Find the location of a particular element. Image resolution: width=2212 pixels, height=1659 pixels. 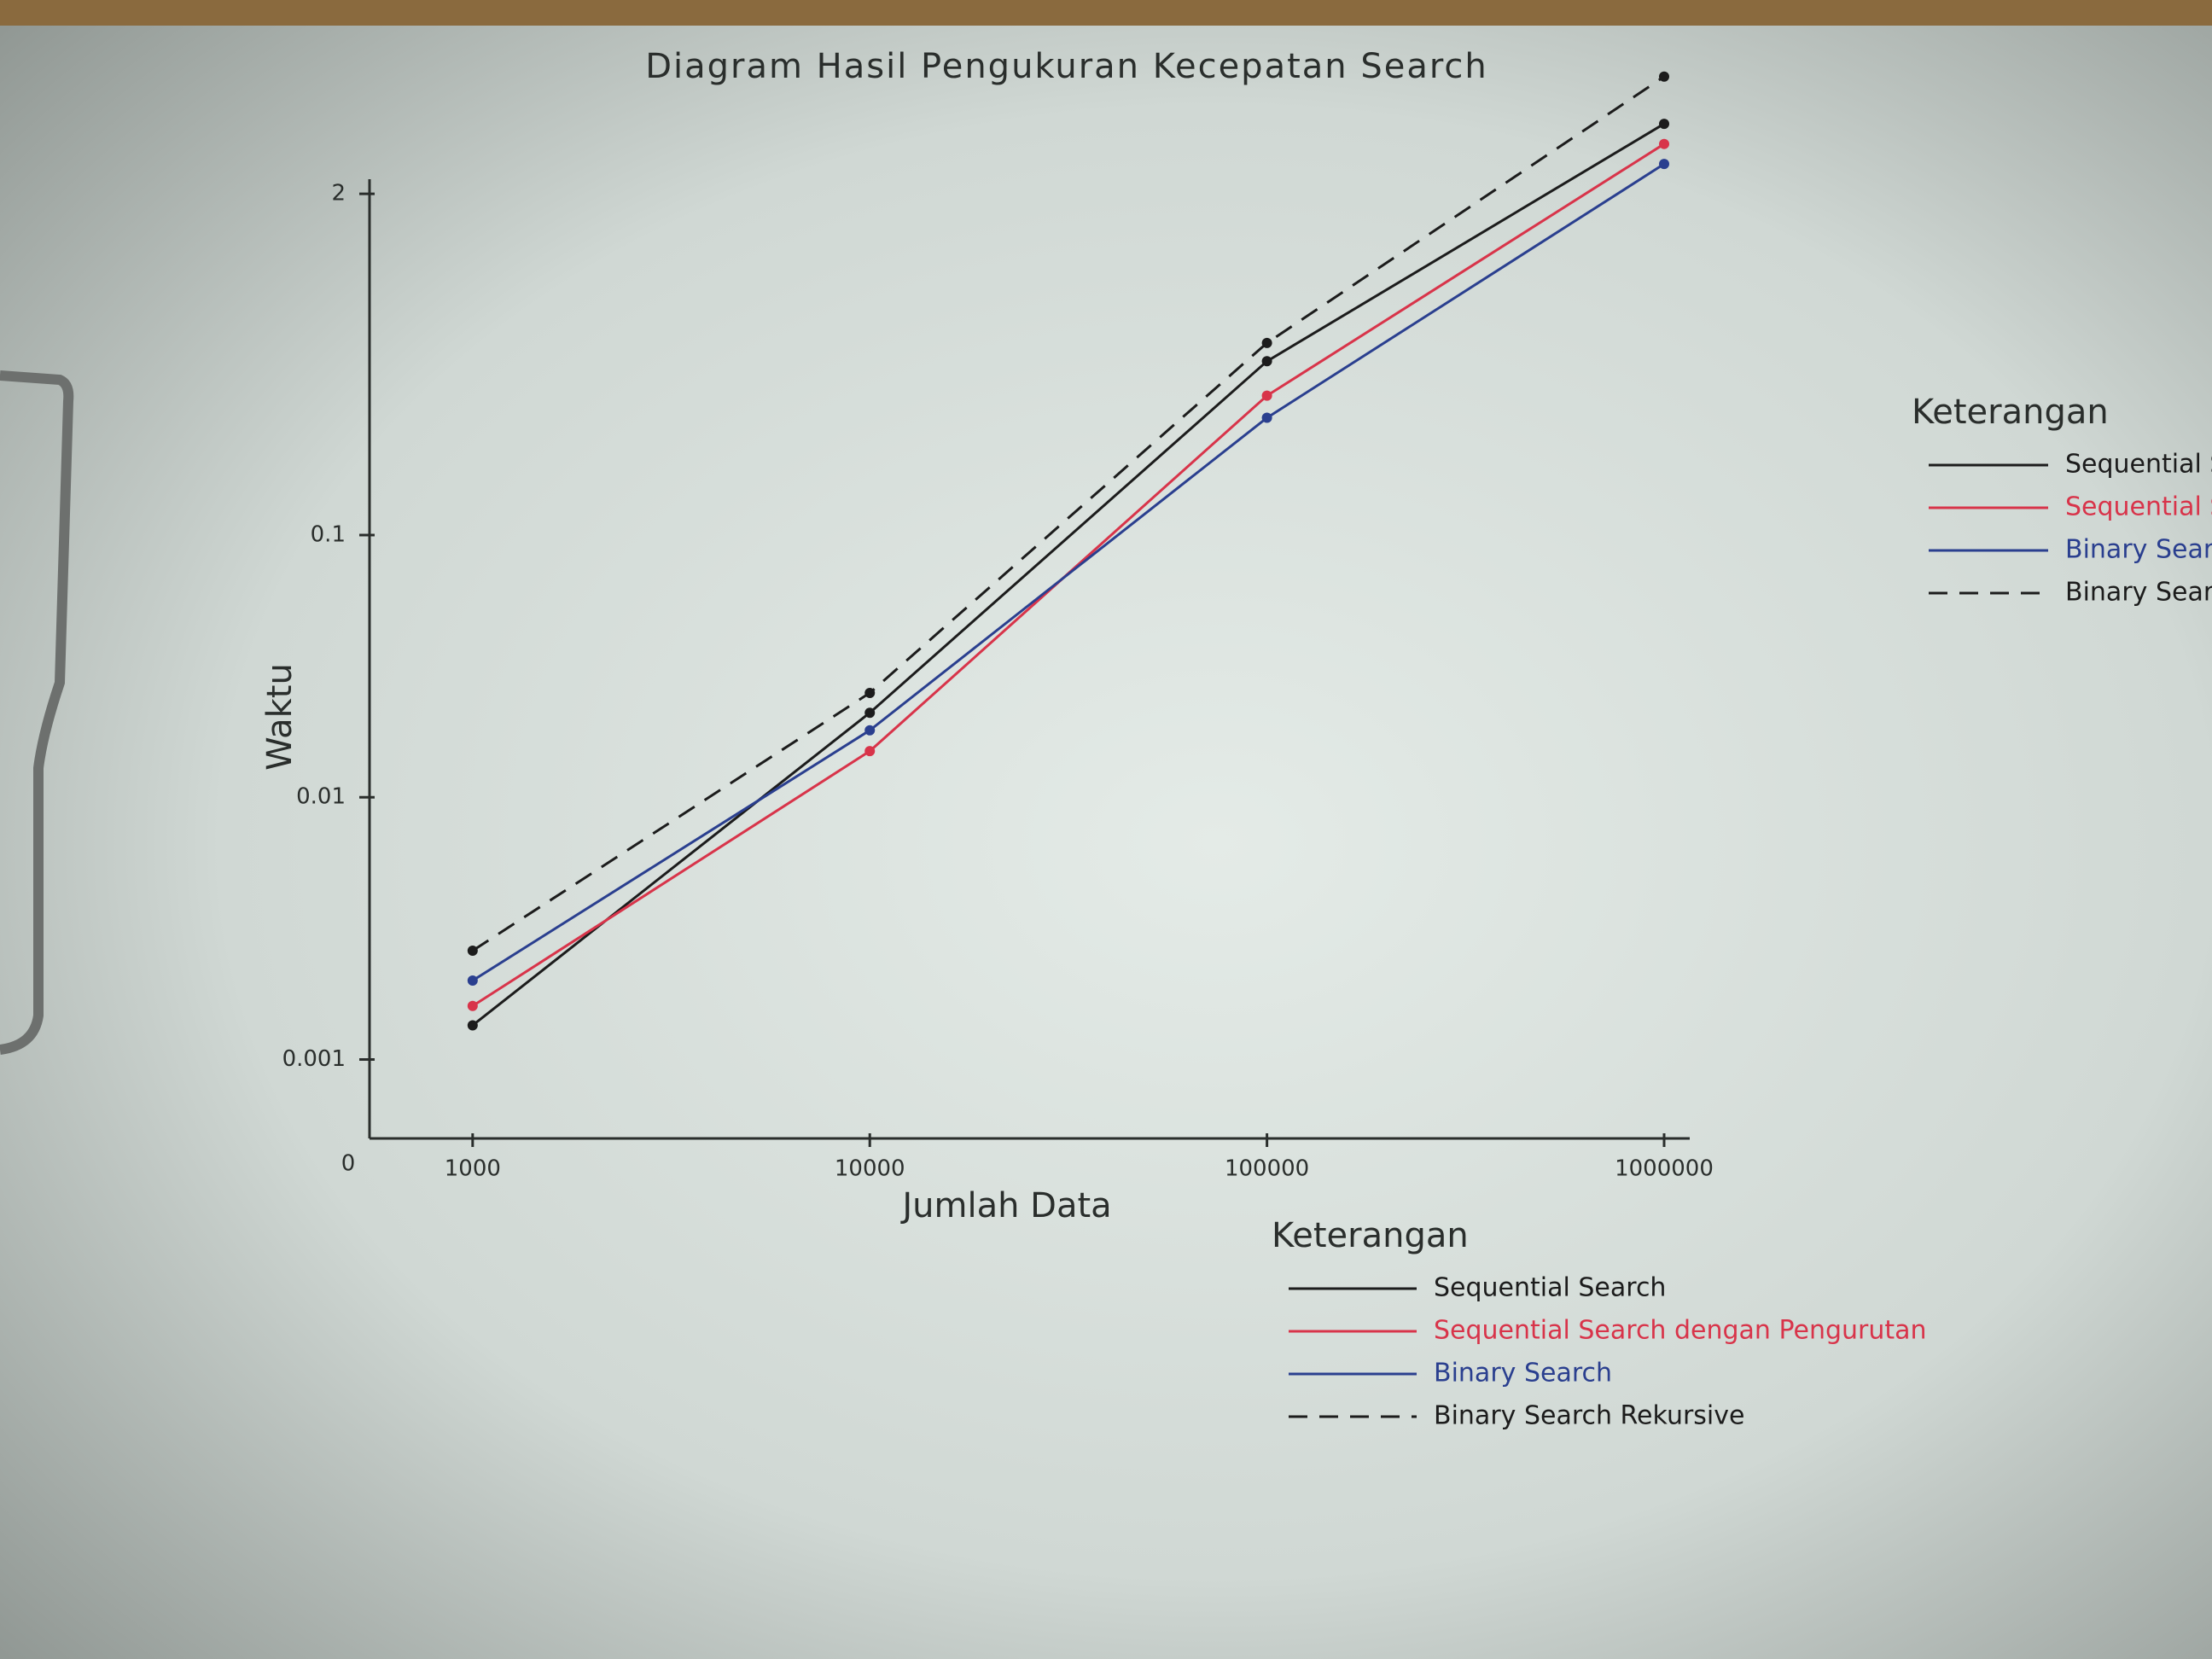

origin-label: 0 is located at coordinates (348, 1164).